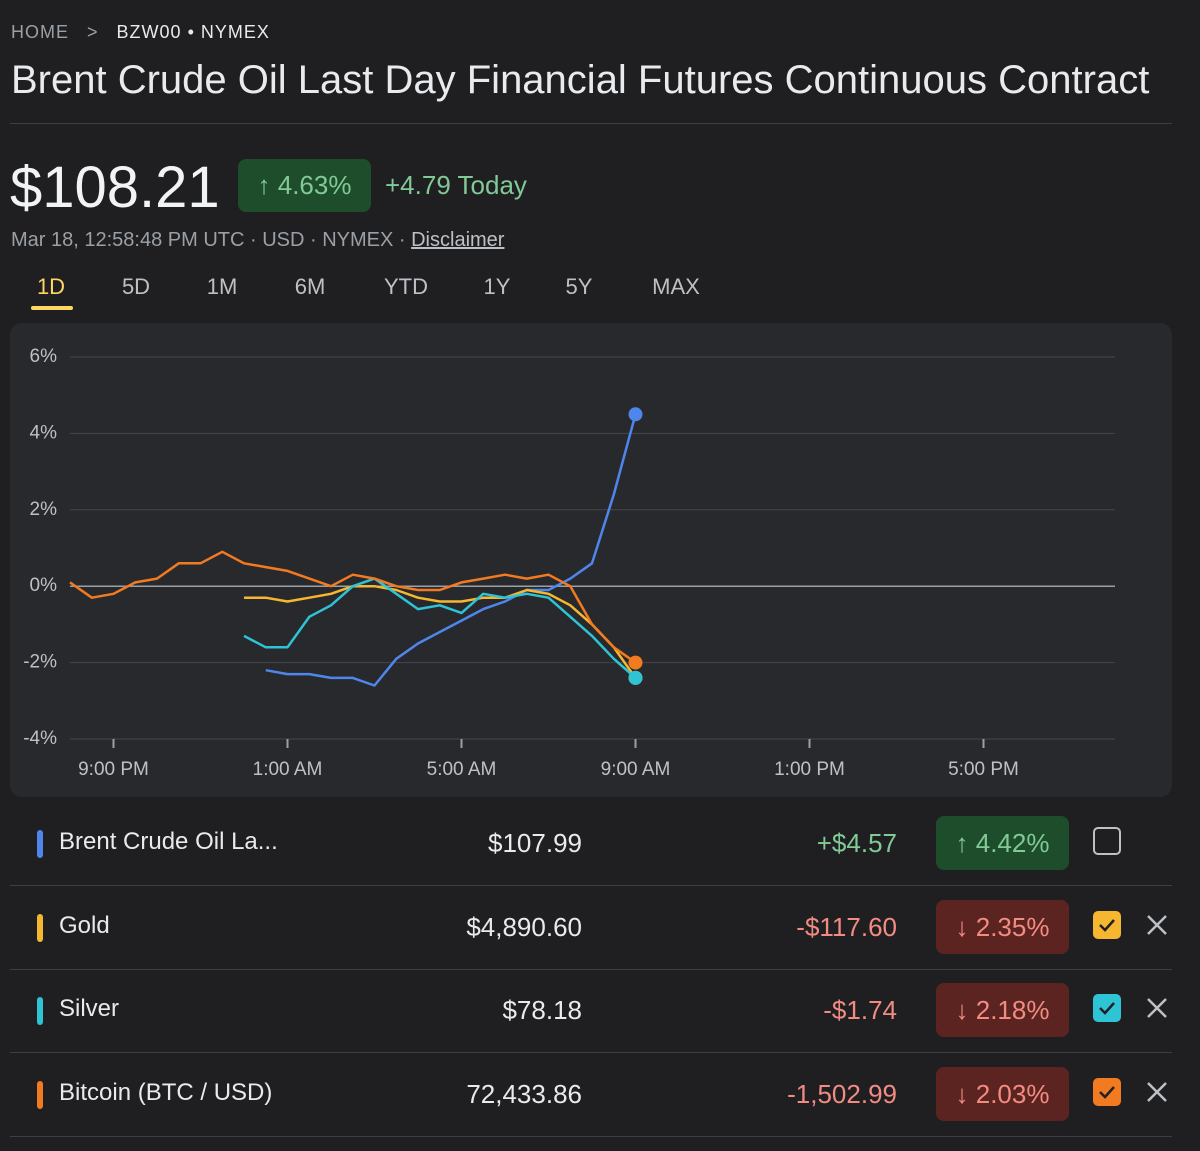 The image size is (1200, 1151). What do you see at coordinates (406, 286) in the screenshot?
I see `range-tab: YTD` at bounding box center [406, 286].